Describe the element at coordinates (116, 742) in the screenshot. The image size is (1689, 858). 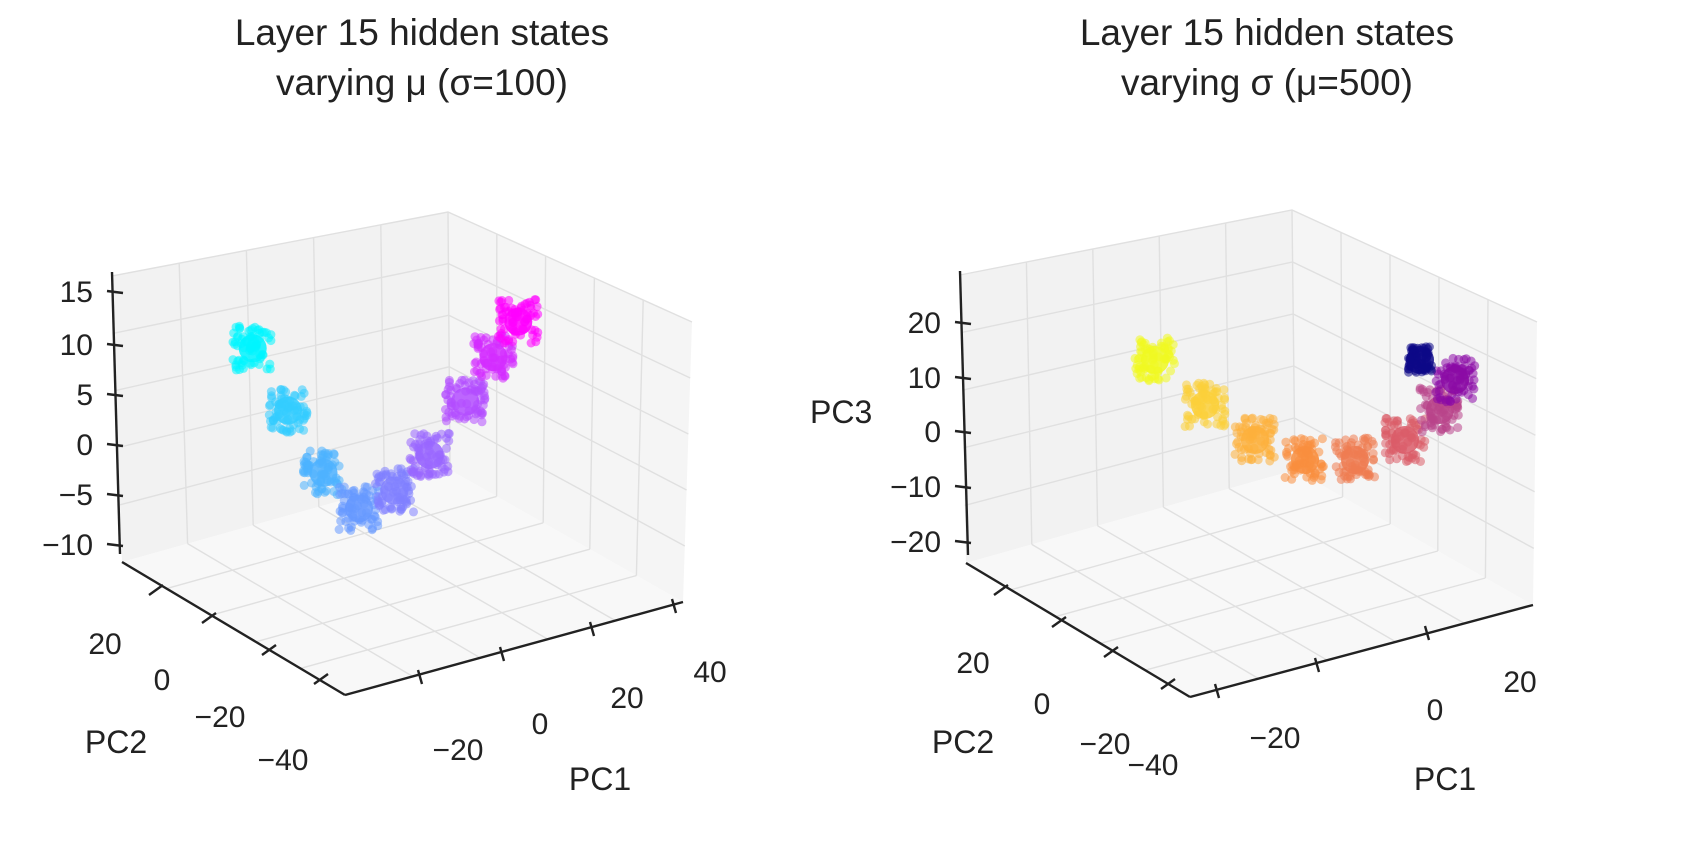
I see `y-axis-label: PC2` at that location.